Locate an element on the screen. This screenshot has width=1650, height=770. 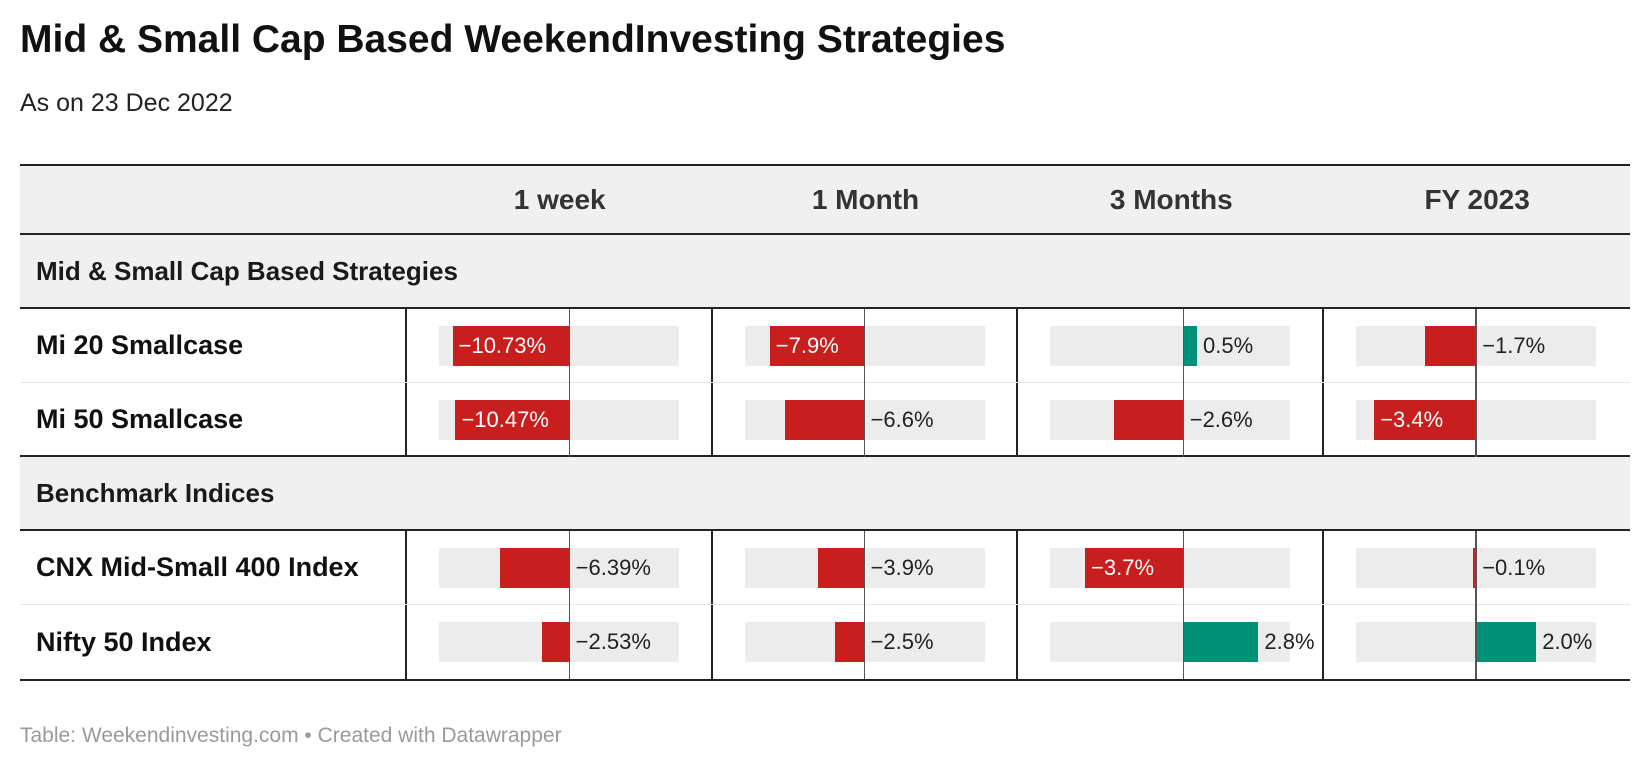
bar-track: 2.8% is located at coordinates (1182, 642).